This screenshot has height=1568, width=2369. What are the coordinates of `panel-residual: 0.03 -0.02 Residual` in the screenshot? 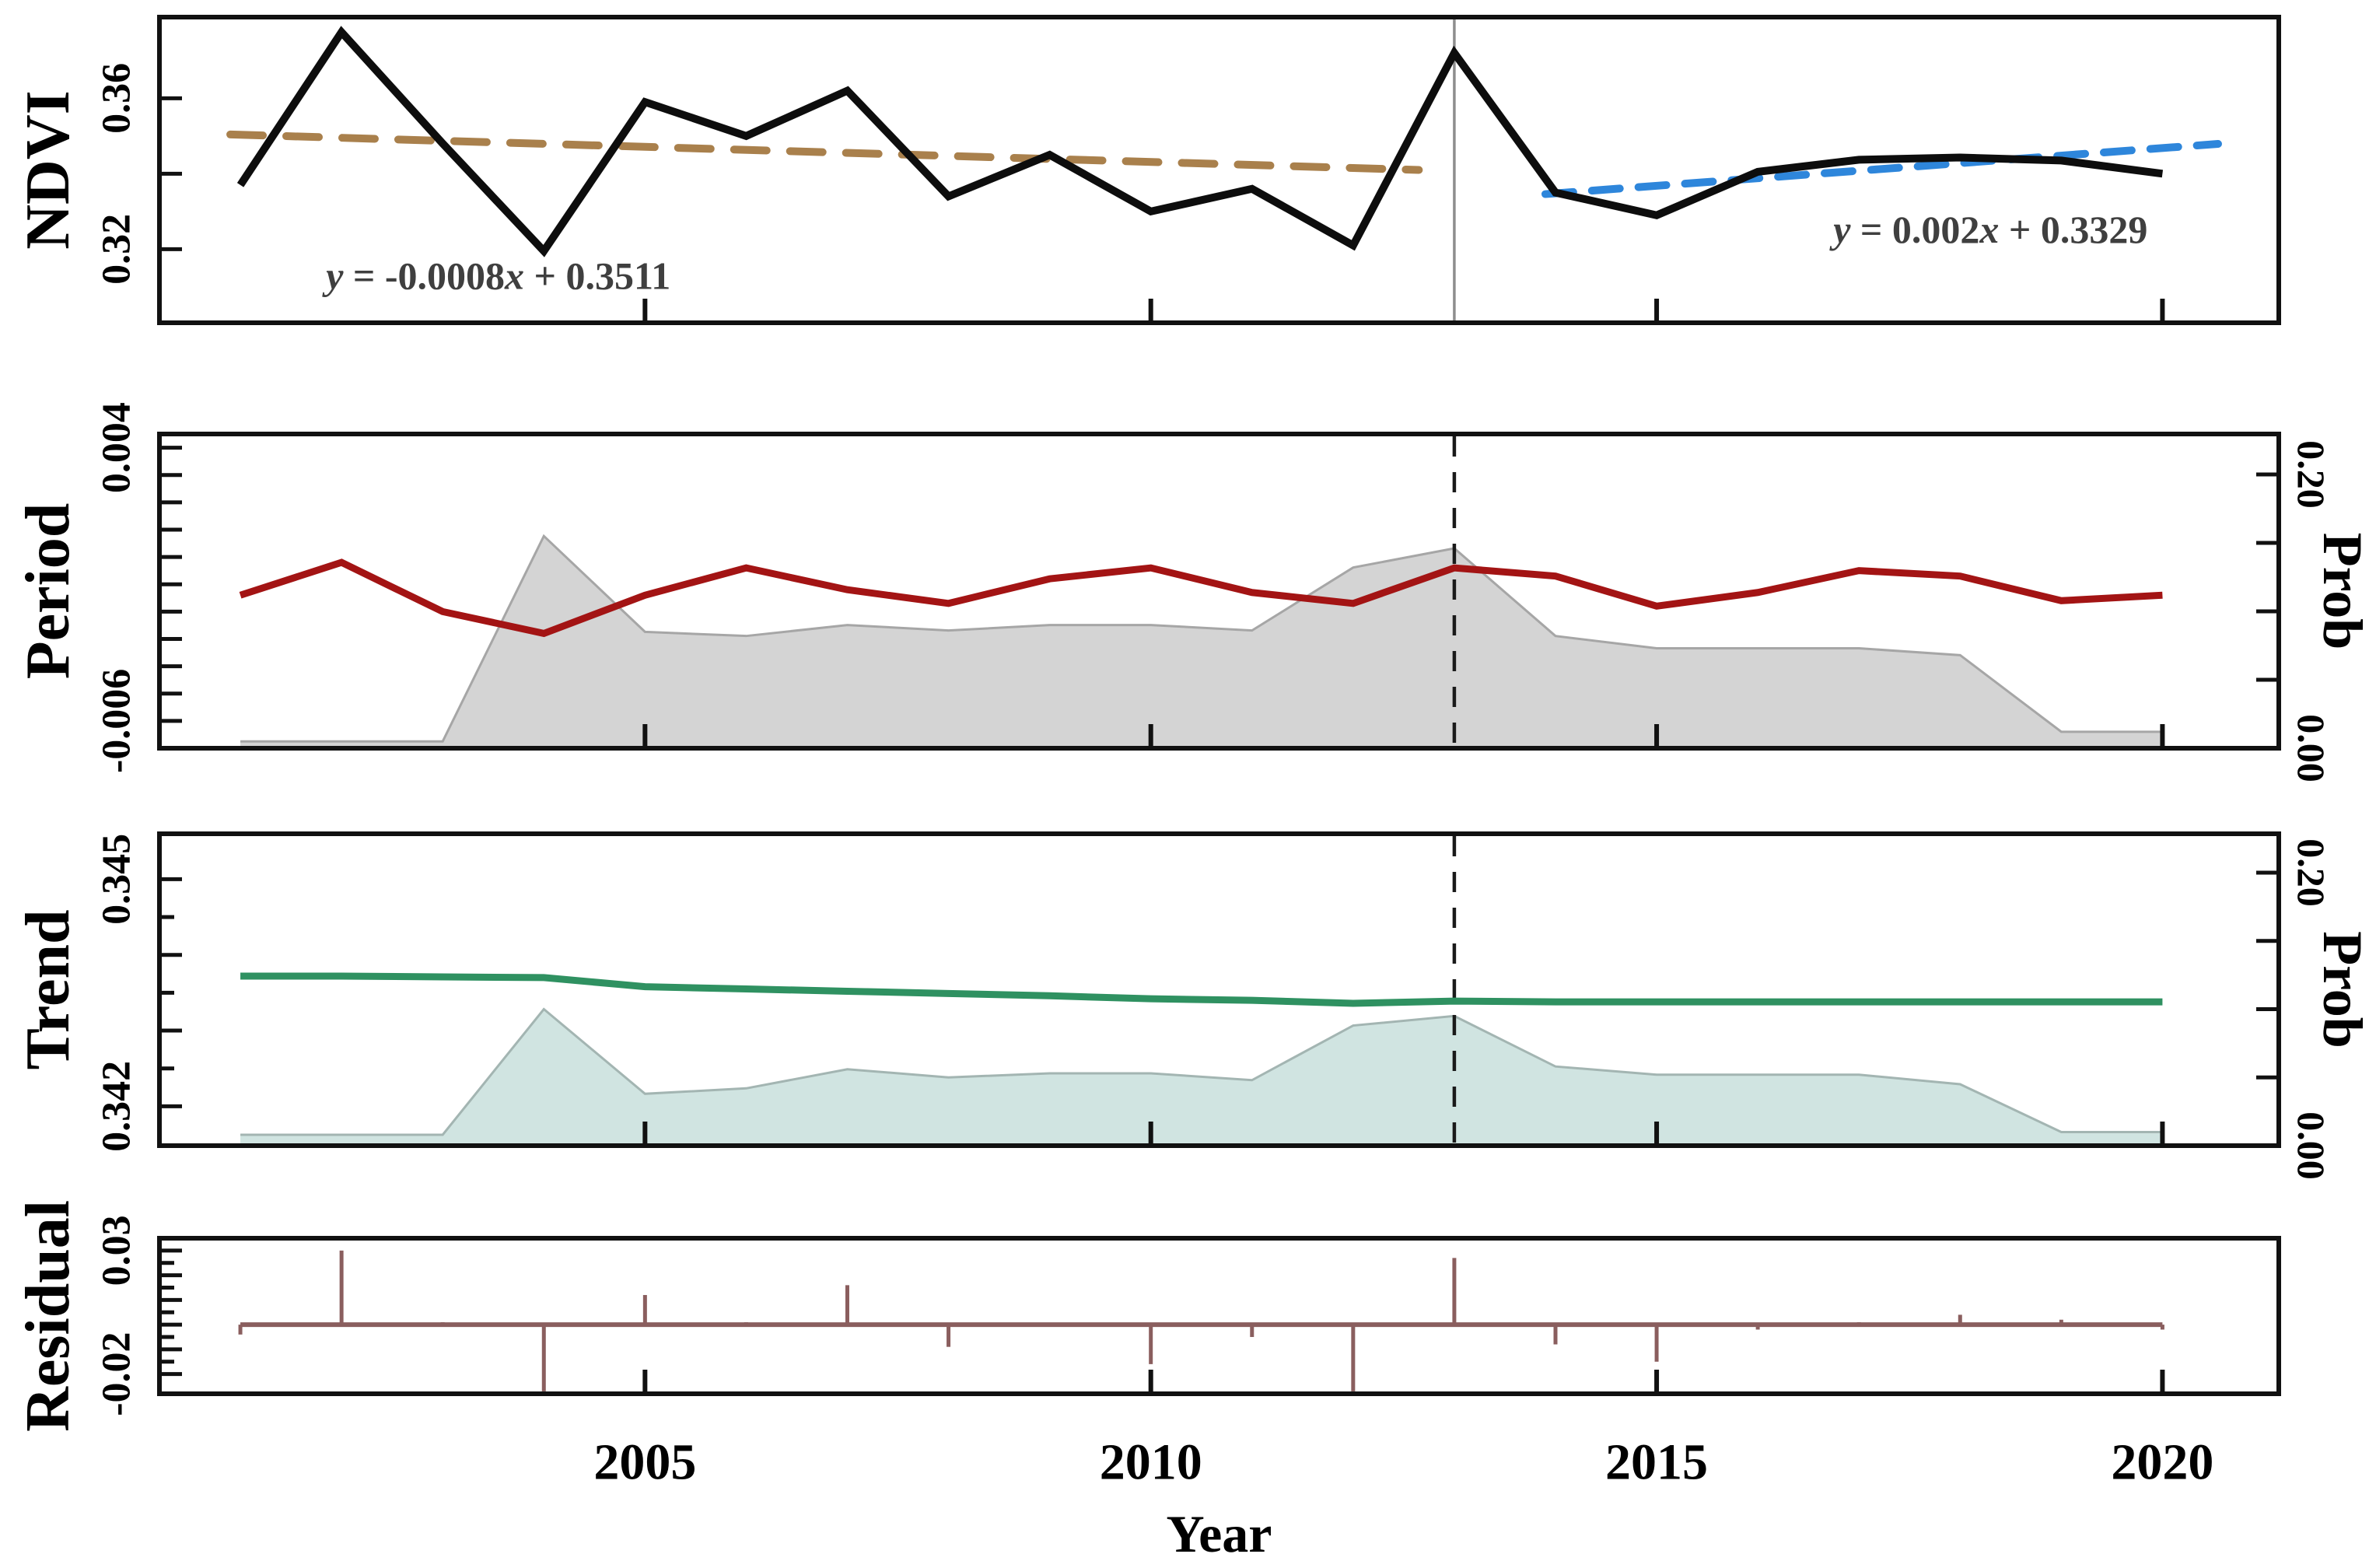 It's located at (1147, 1316).